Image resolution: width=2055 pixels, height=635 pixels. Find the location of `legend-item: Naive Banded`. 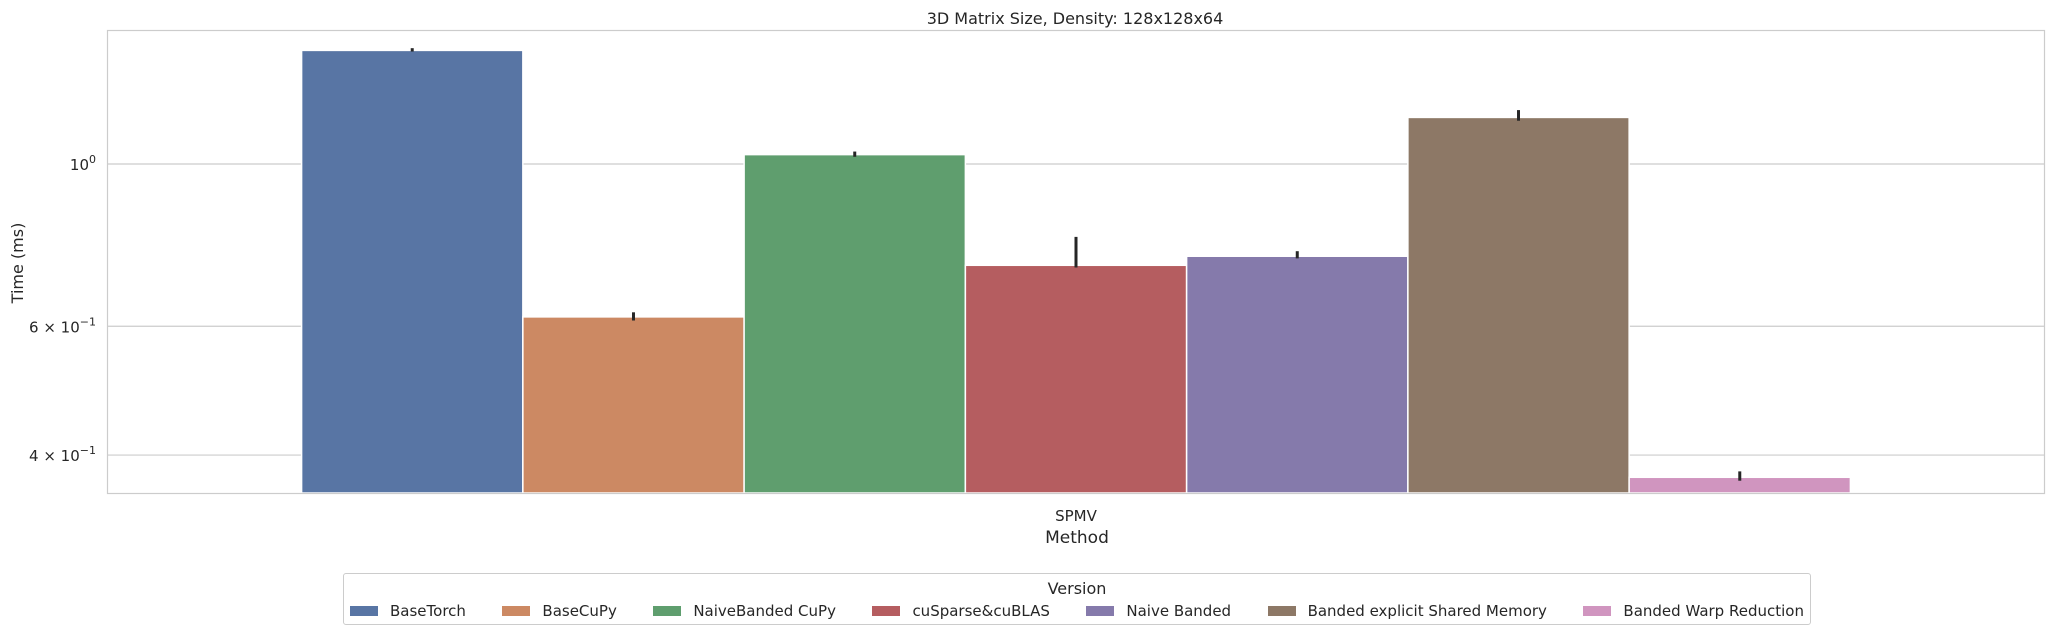

legend-item: Naive Banded is located at coordinates (1158, 611).